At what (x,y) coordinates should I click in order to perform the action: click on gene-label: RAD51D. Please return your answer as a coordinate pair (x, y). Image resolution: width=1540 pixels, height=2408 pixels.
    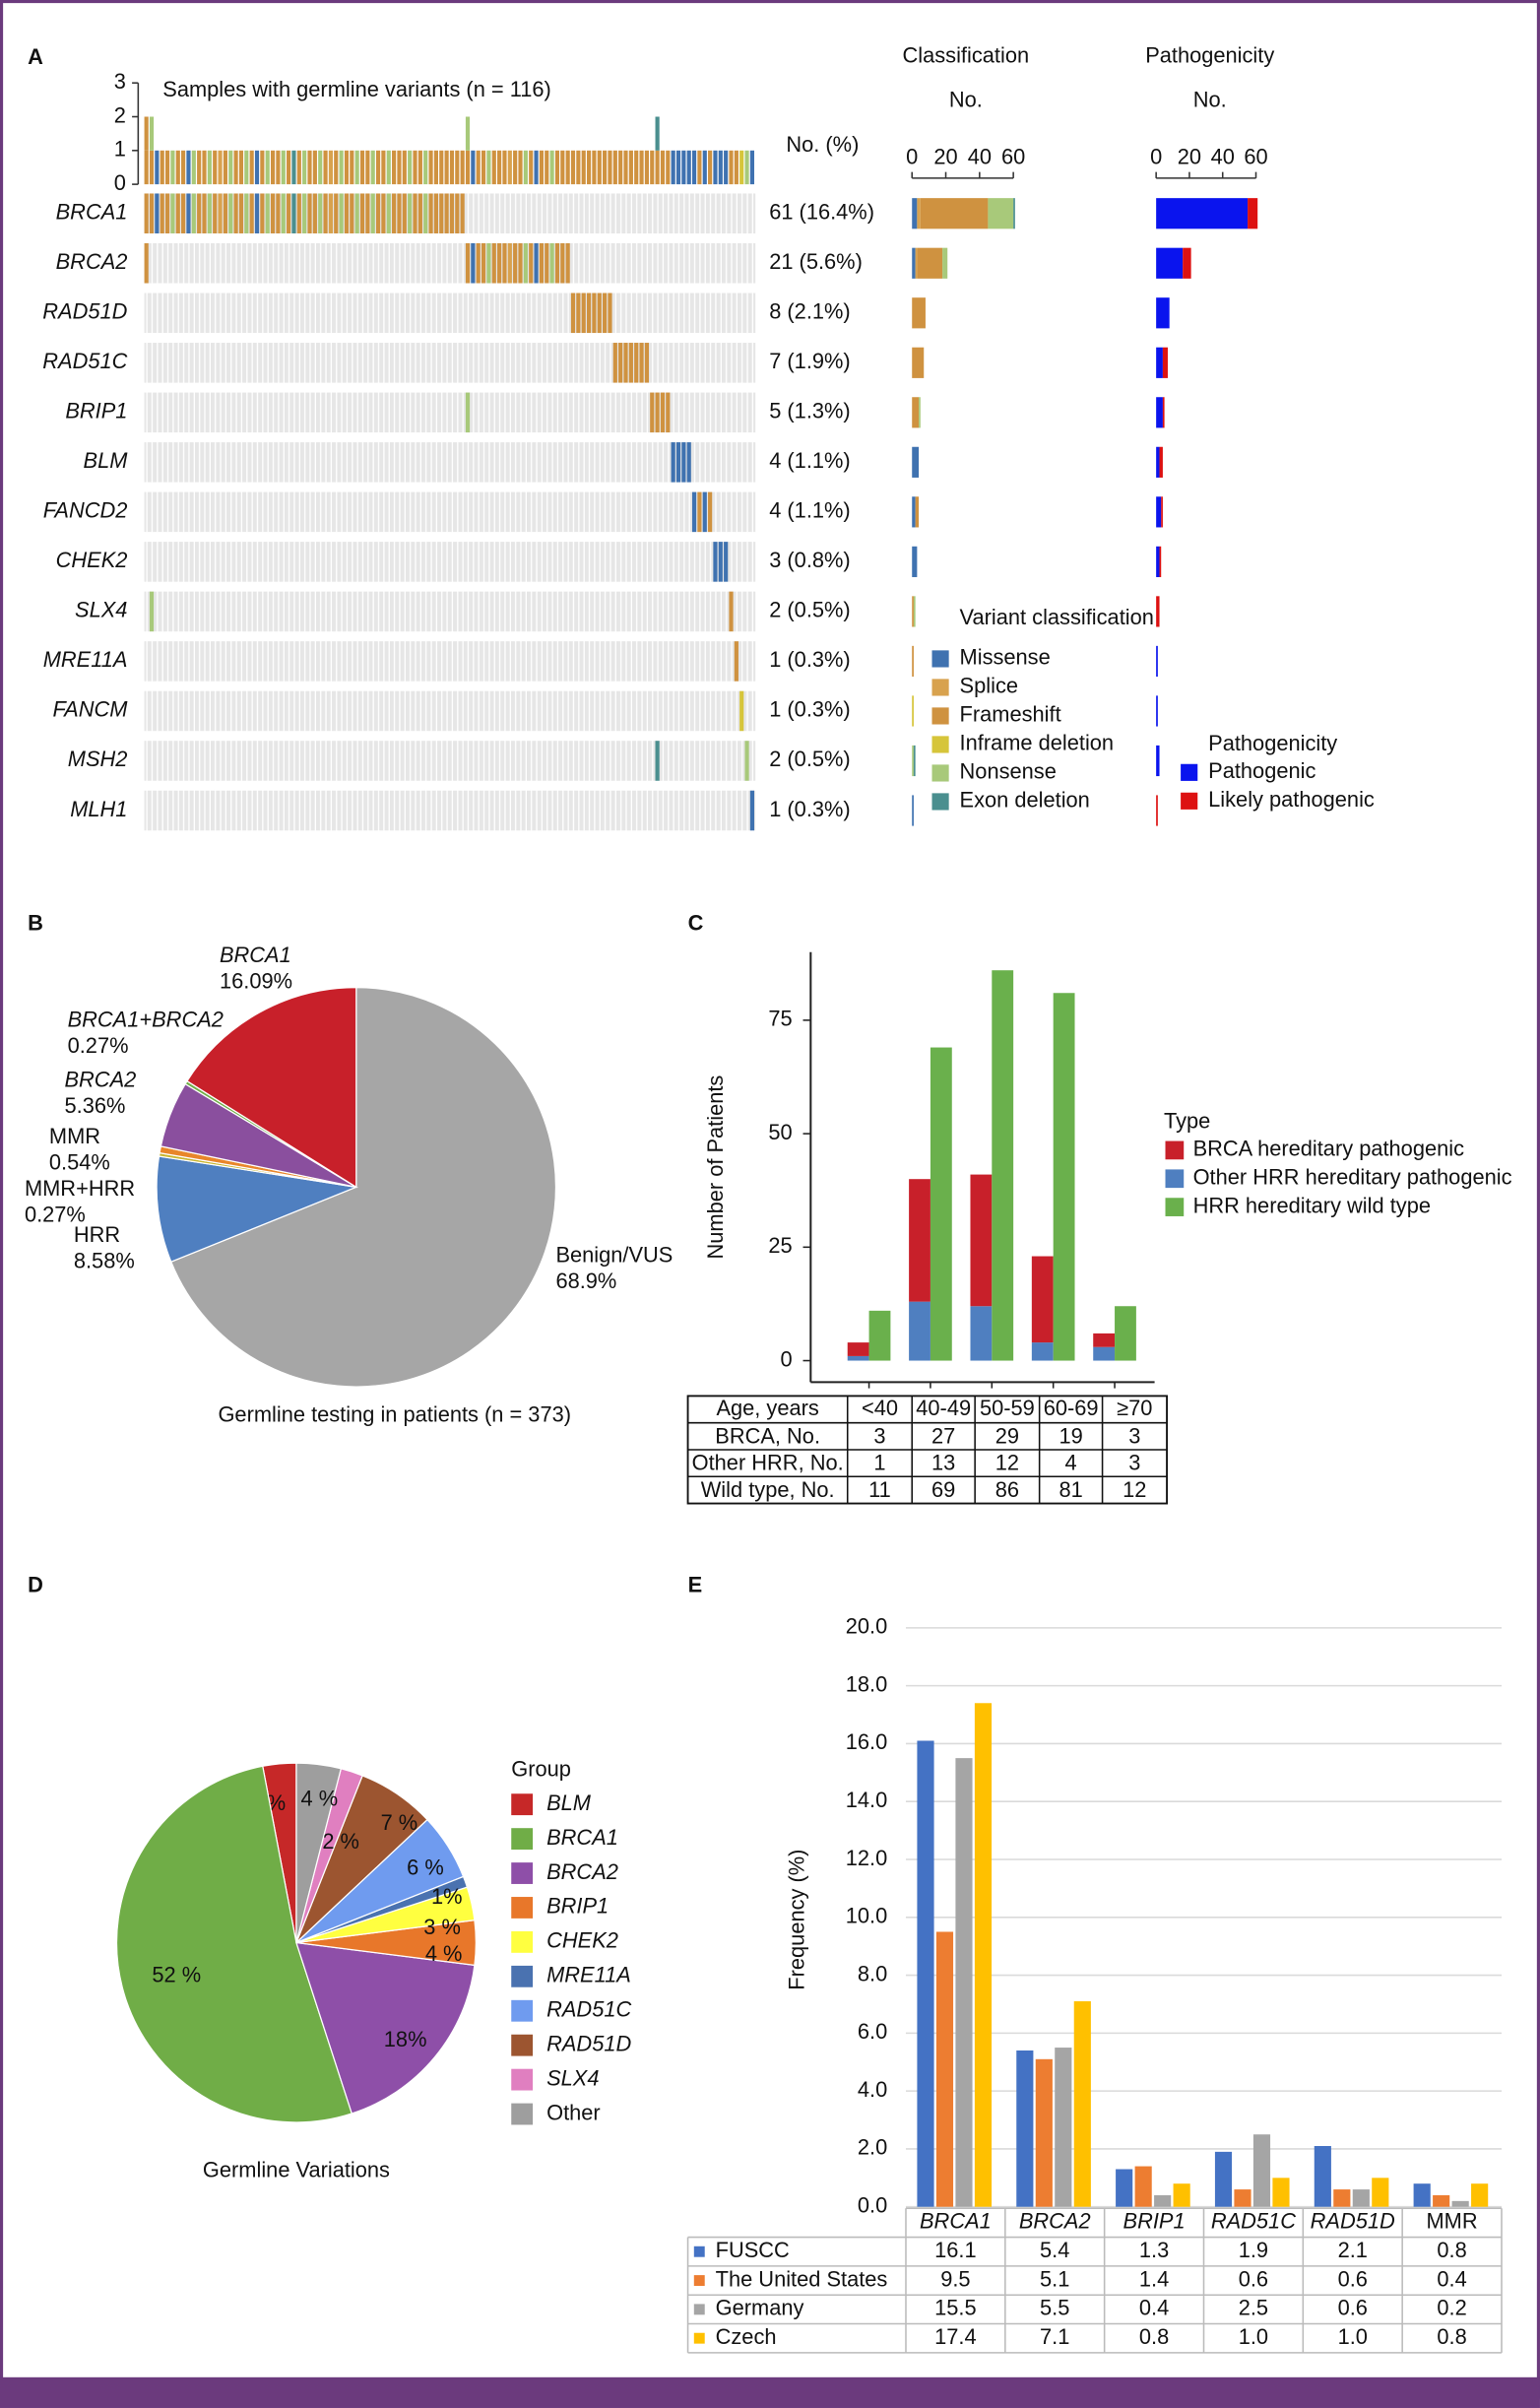
    Looking at the image, I should click on (84, 312).